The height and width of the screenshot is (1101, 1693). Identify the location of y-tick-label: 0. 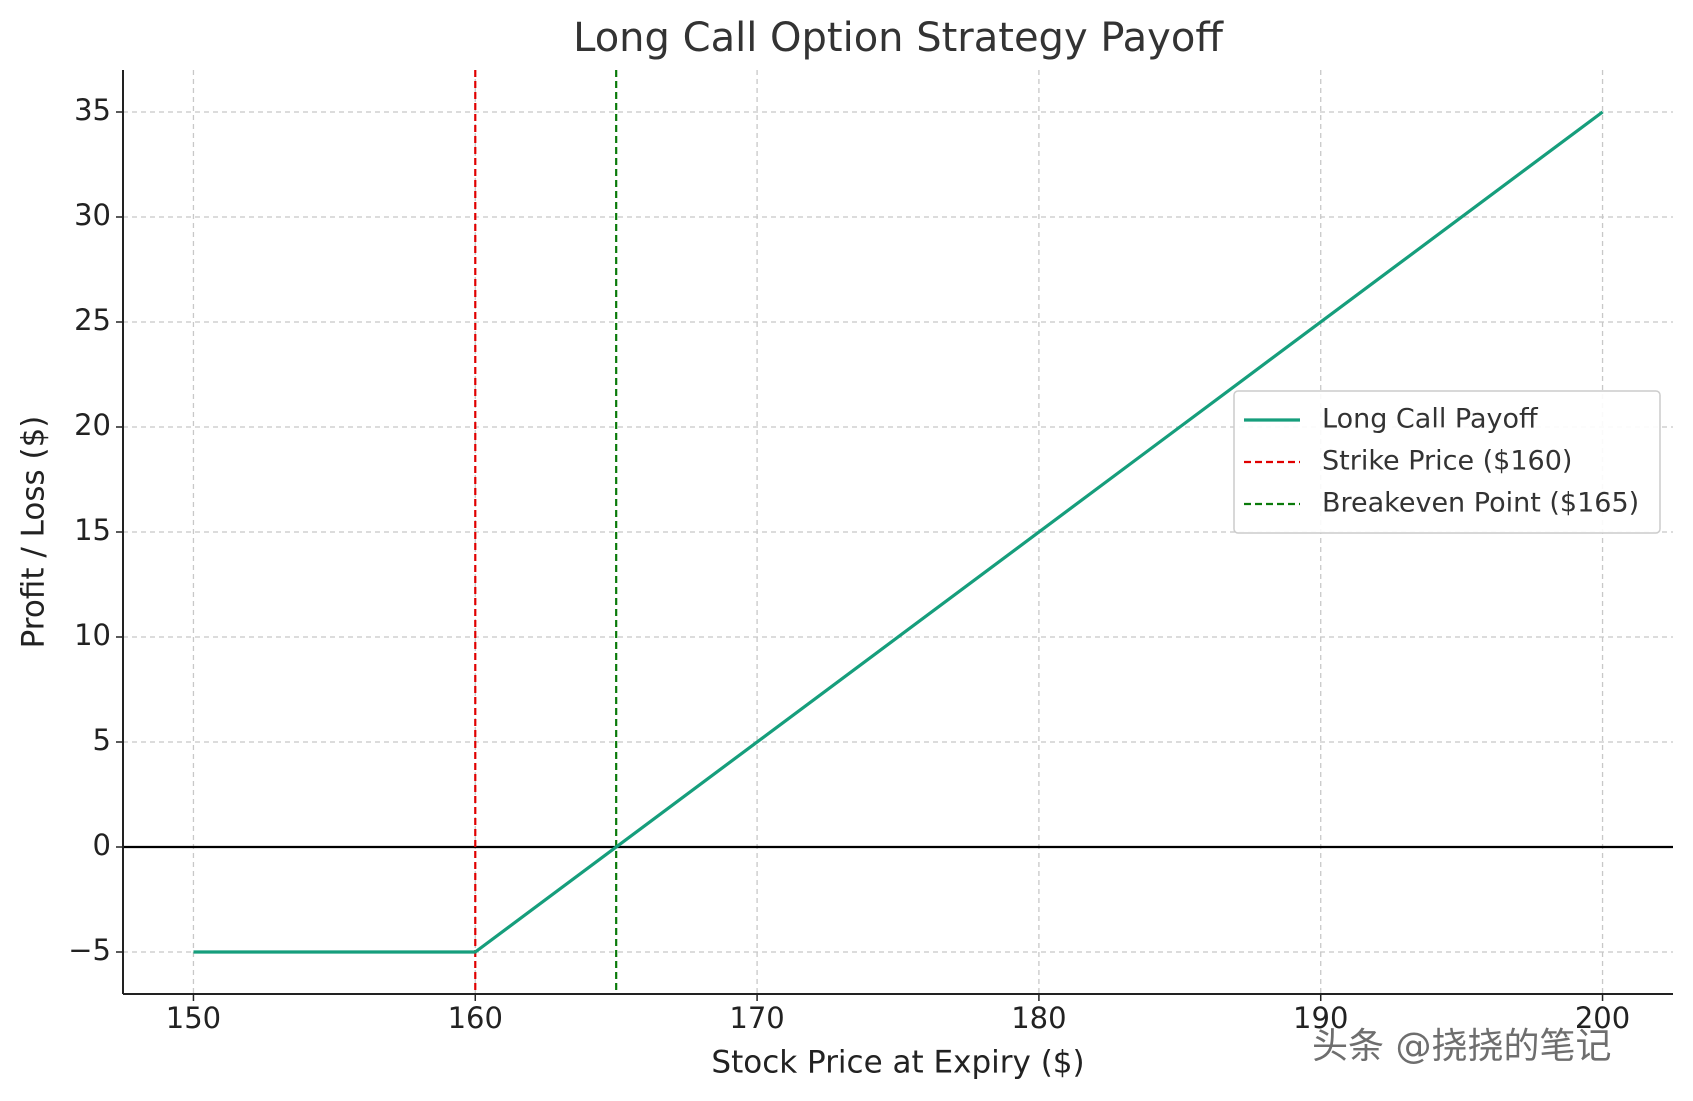
(102, 845).